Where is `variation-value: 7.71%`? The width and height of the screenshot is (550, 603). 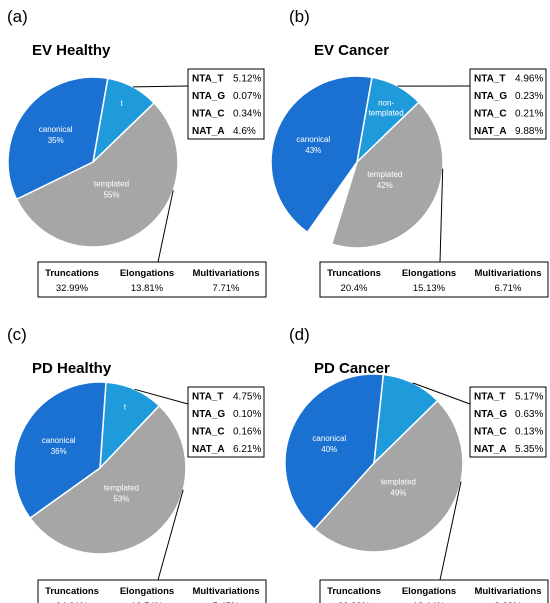 variation-value: 7.71% is located at coordinates (226, 288).